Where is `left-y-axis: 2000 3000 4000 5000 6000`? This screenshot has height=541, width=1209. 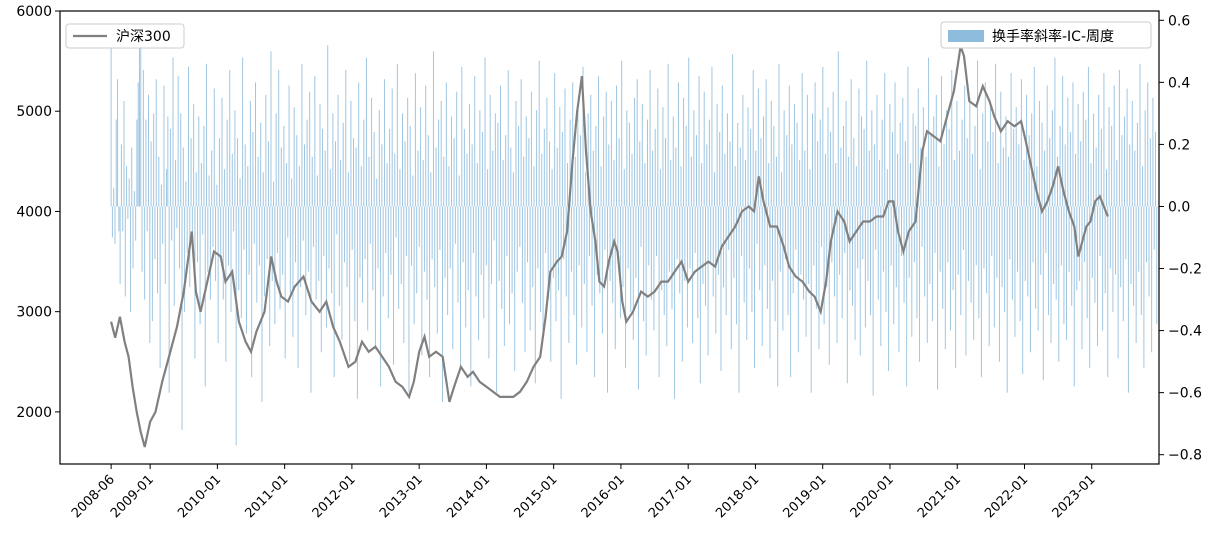
left-y-axis: 2000 3000 4000 5000 6000 is located at coordinates (38, 212).